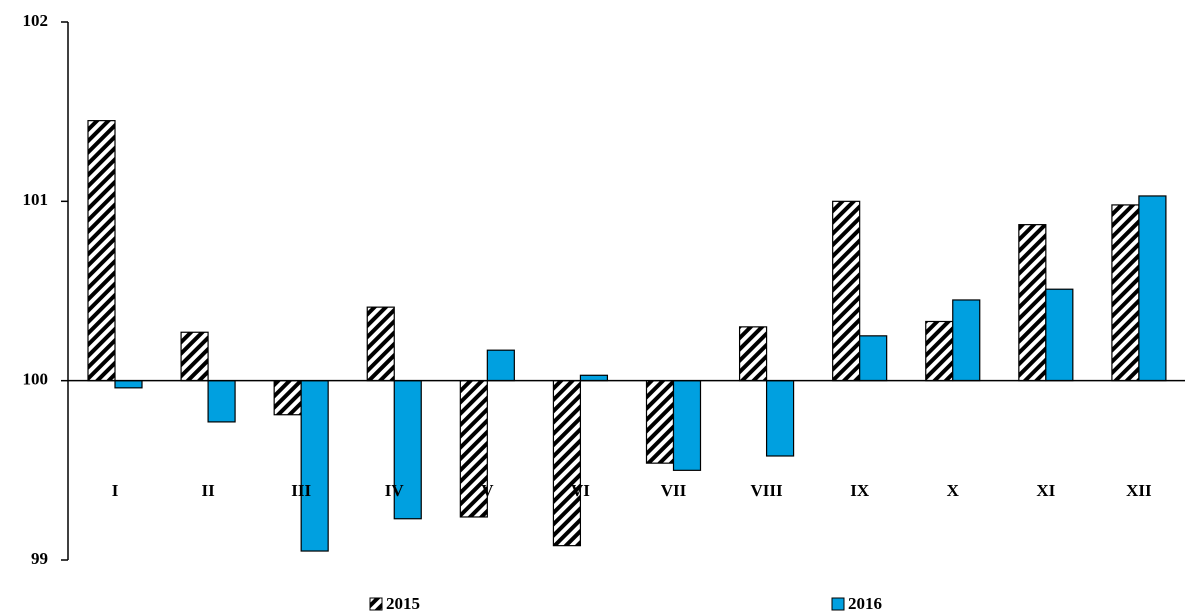 The width and height of the screenshot is (1189, 615). What do you see at coordinates (487, 490) in the screenshot?
I see `x-tick-label: V` at bounding box center [487, 490].